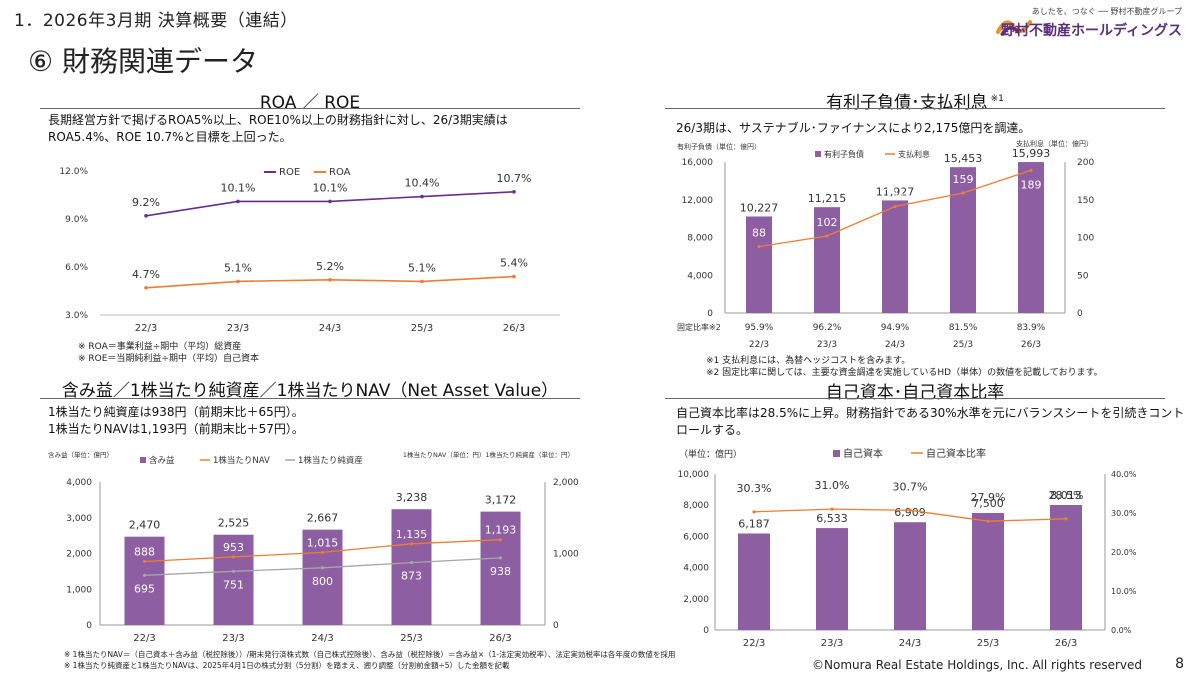 This screenshot has height=675, width=1200. Describe the element at coordinates (997, 99) in the screenshot. I see `debt-title-footnote-mark: ※1` at that location.